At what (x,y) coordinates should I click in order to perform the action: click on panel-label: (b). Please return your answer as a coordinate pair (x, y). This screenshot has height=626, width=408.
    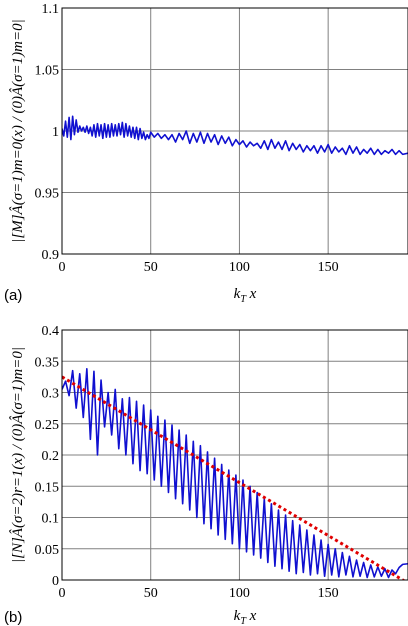
    Looking at the image, I should click on (13, 617).